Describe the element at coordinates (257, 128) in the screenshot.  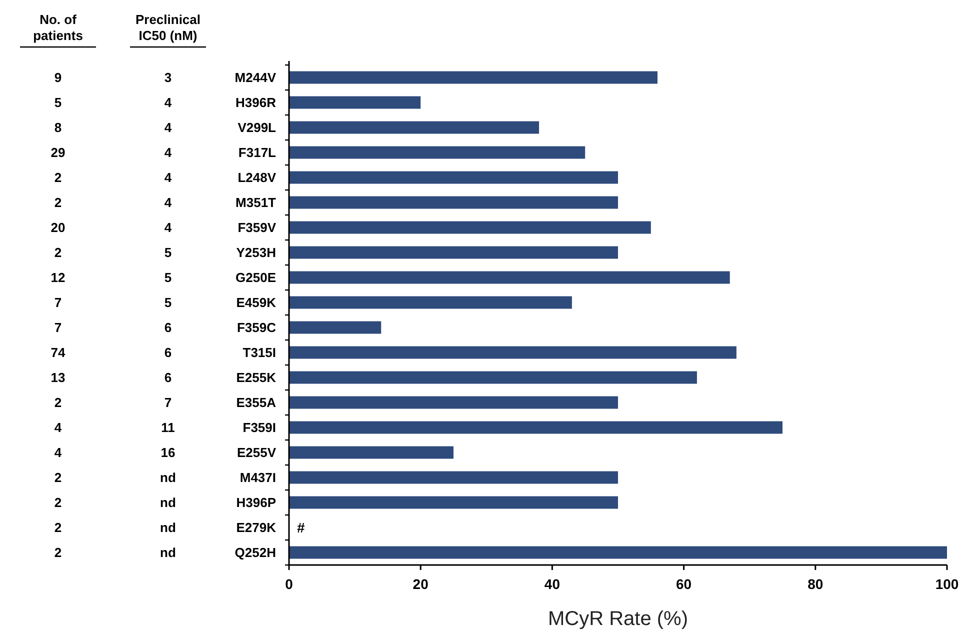
I see `y-tick-label: V299L` at that location.